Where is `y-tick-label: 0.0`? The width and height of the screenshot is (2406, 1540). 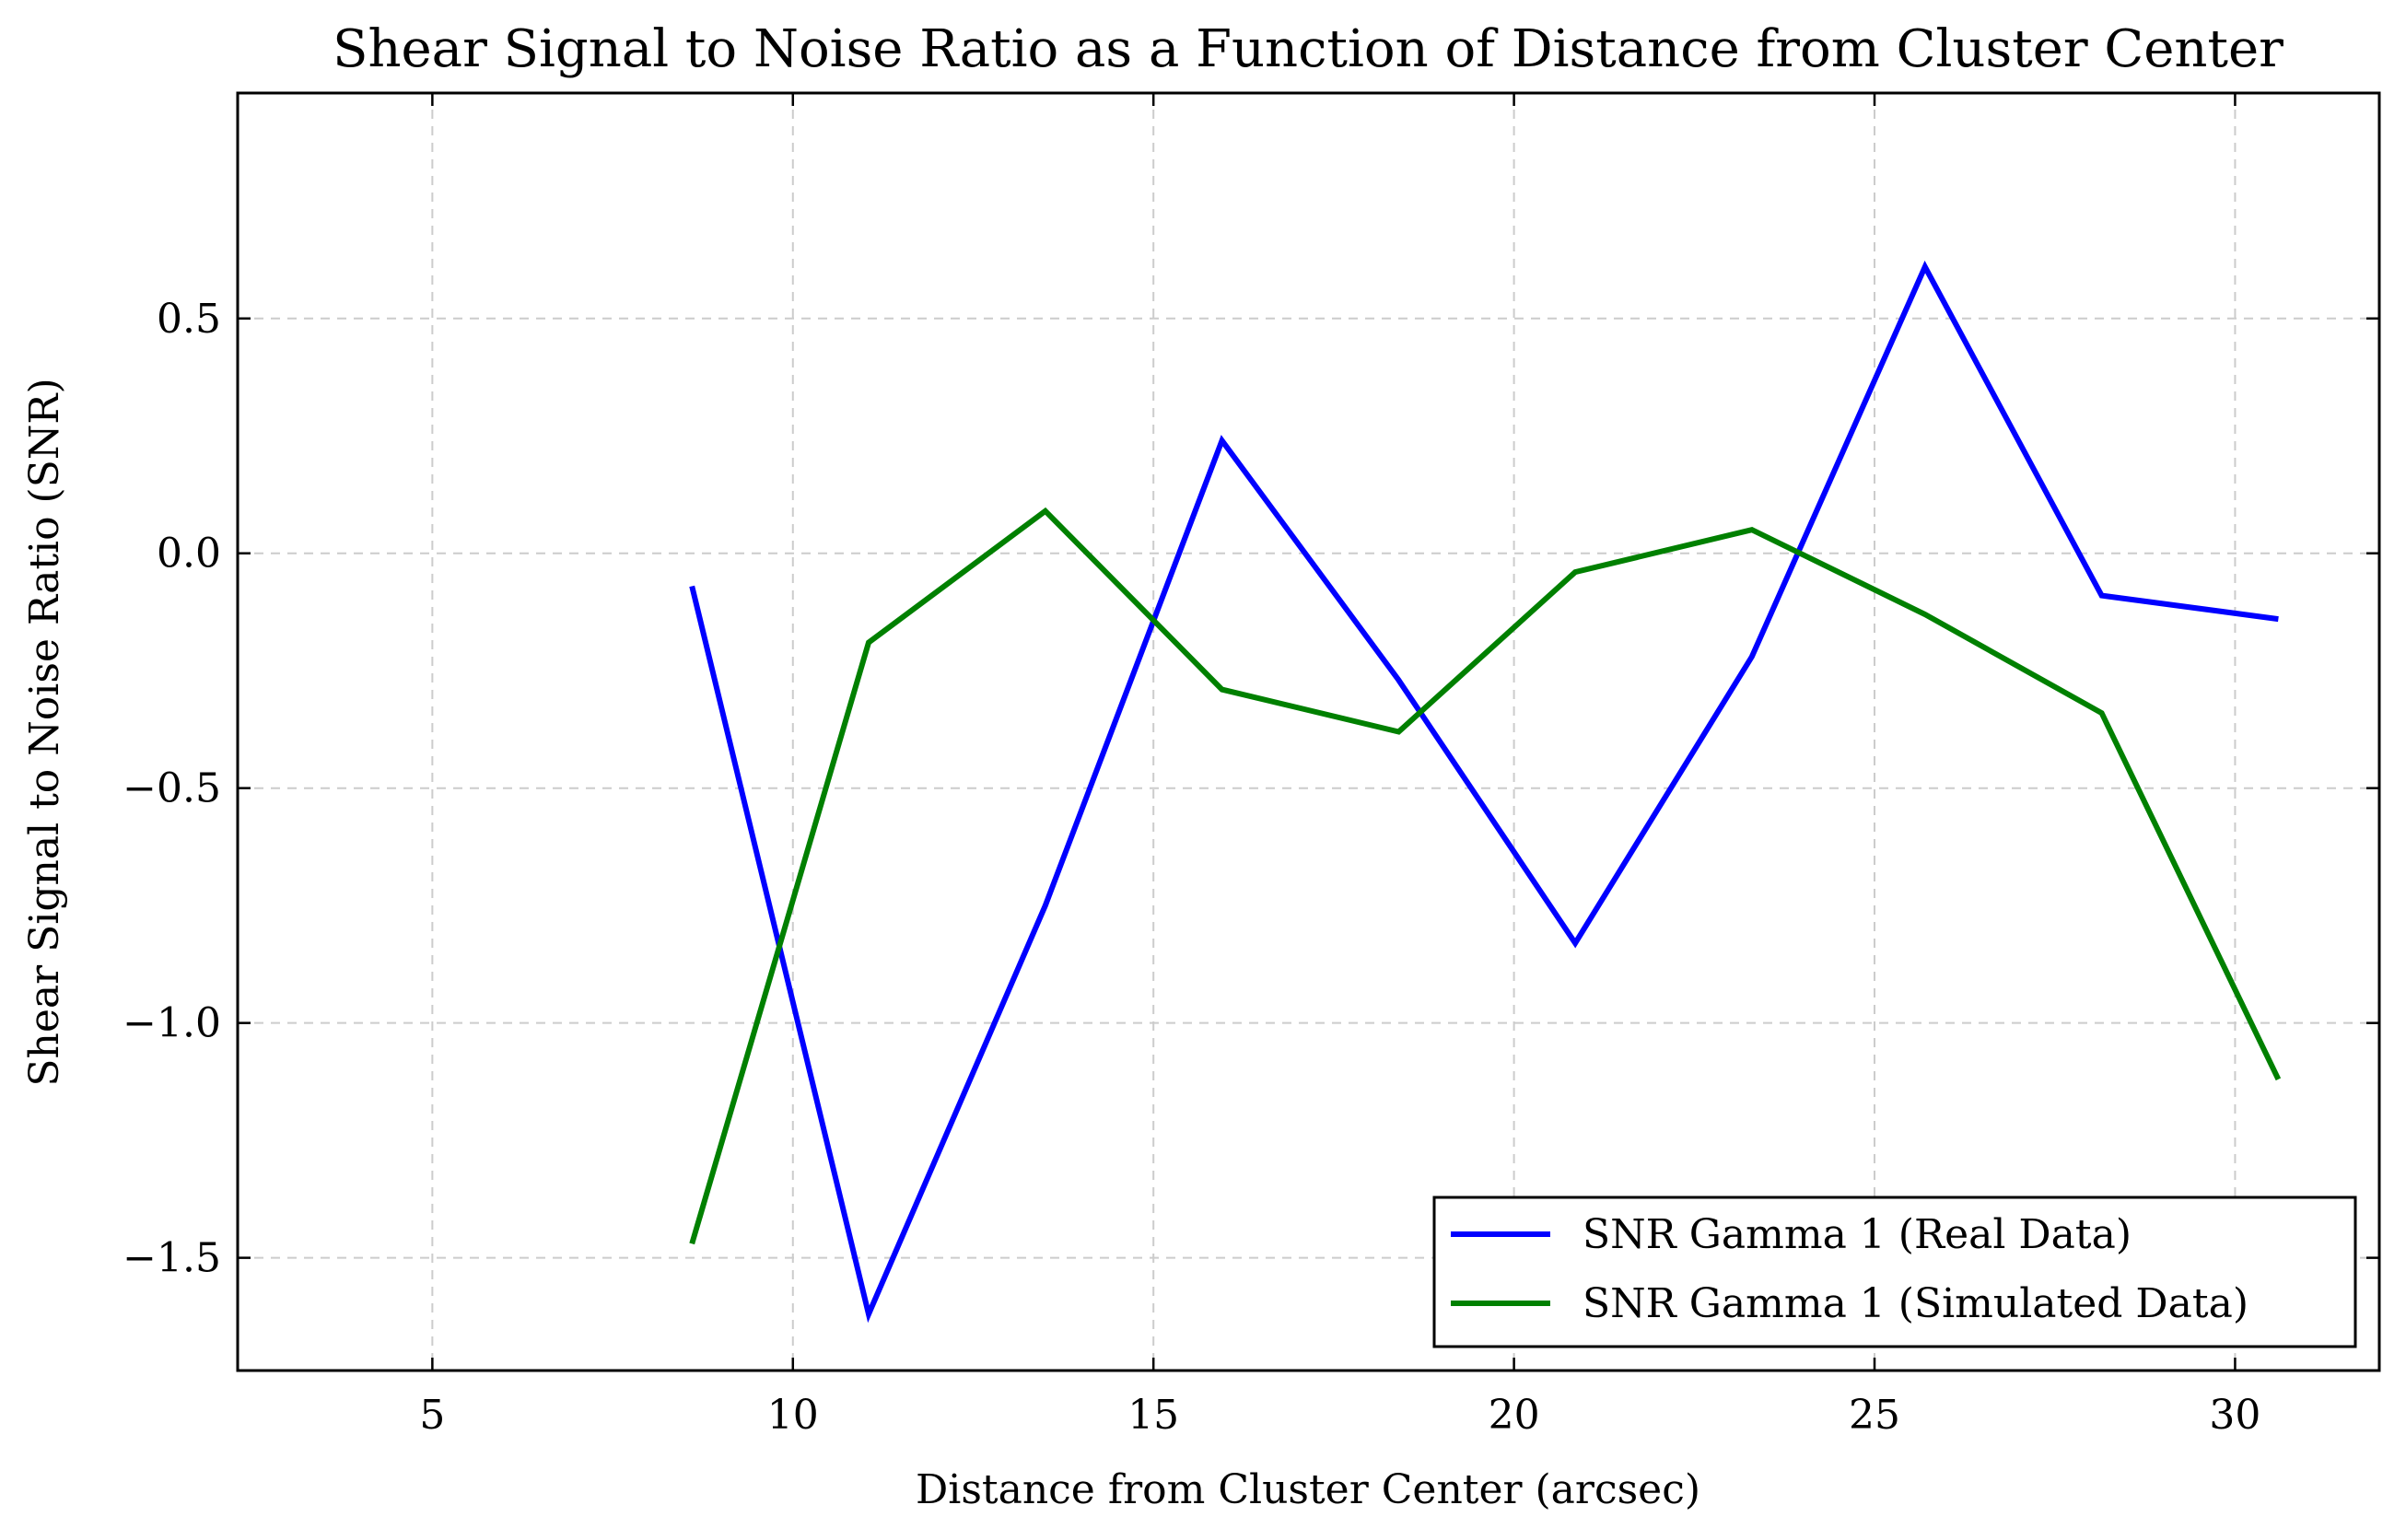 y-tick-label: 0.0 is located at coordinates (189, 554).